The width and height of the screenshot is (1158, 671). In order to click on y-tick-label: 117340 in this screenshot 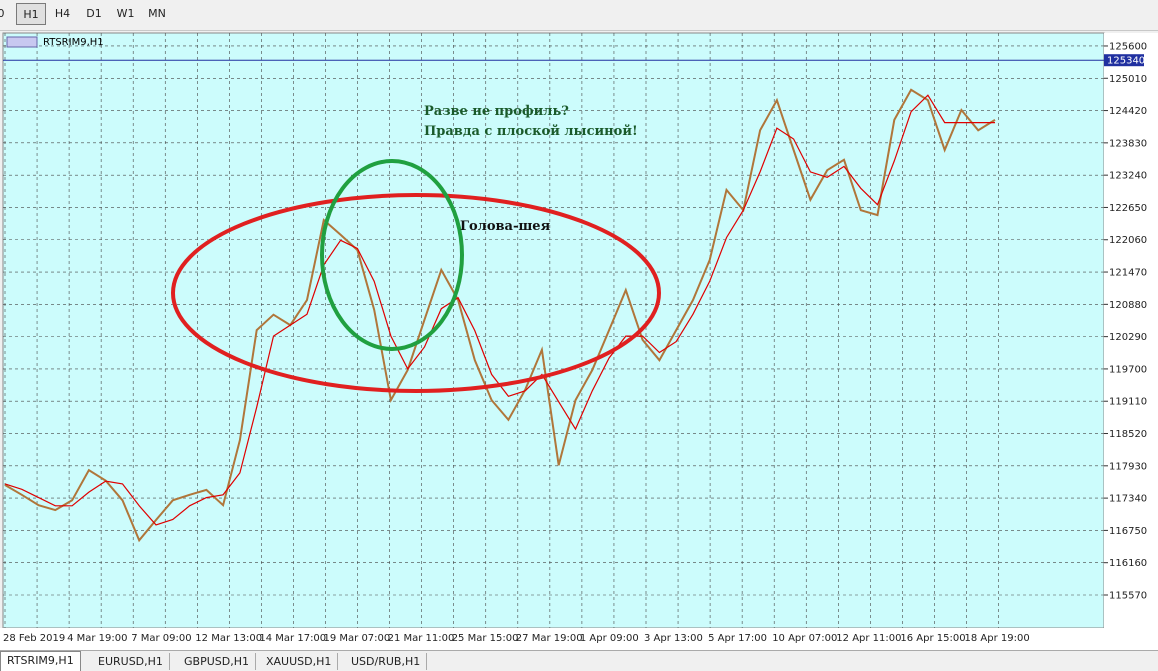, I will do `click(1128, 499)`.